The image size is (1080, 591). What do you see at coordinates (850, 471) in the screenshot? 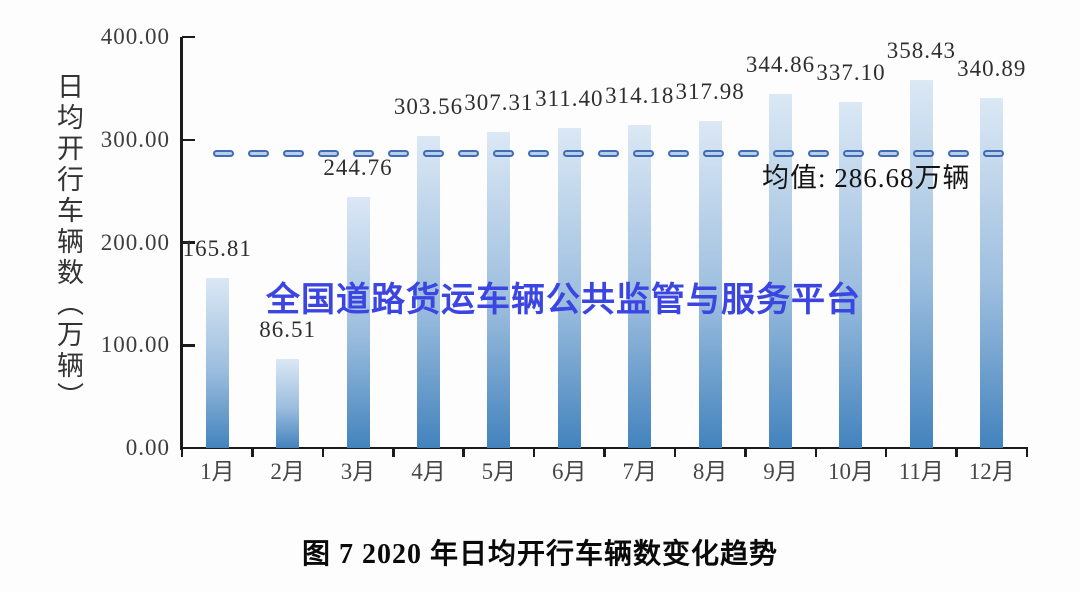
I see `x-tick-label: 10月` at bounding box center [850, 471].